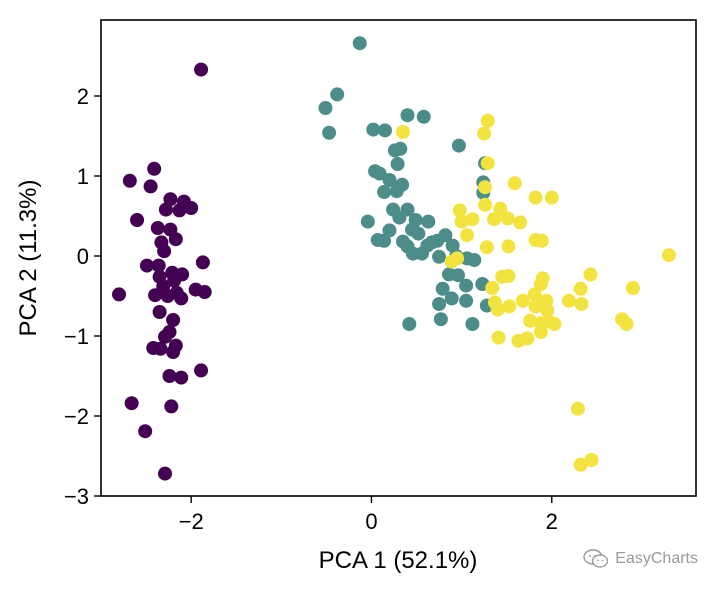  Describe the element at coordinates (76, 336) in the screenshot. I see `y-tick-label: −1` at that location.